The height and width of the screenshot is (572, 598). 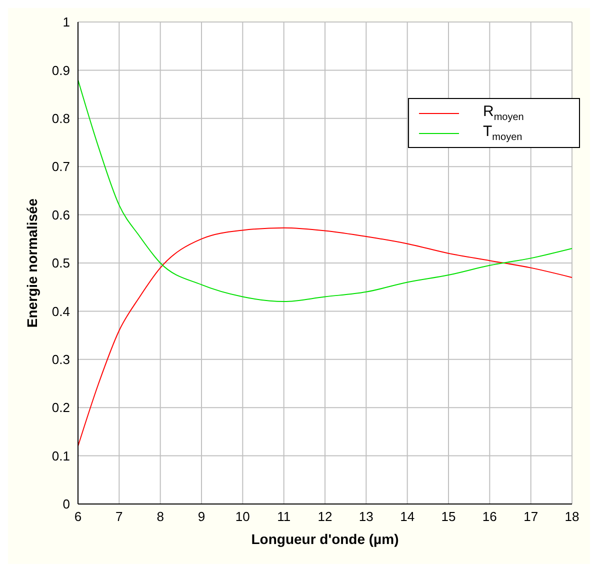 What do you see at coordinates (242, 516) in the screenshot?
I see `x-tick-label: 10` at bounding box center [242, 516].